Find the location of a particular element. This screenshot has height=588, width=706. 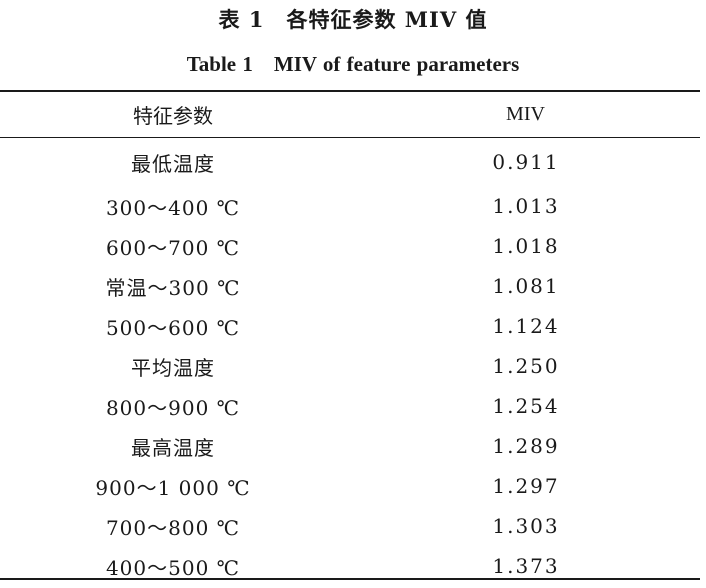

table-caption-english: Table 1 MIV of feature parameters is located at coordinates (353, 64).